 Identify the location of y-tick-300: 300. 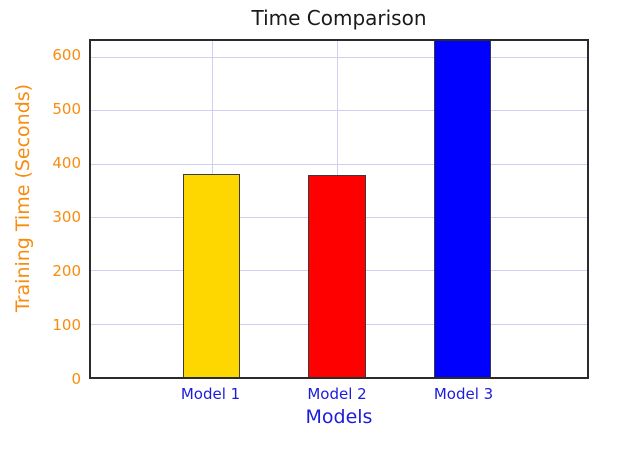
(66, 217).